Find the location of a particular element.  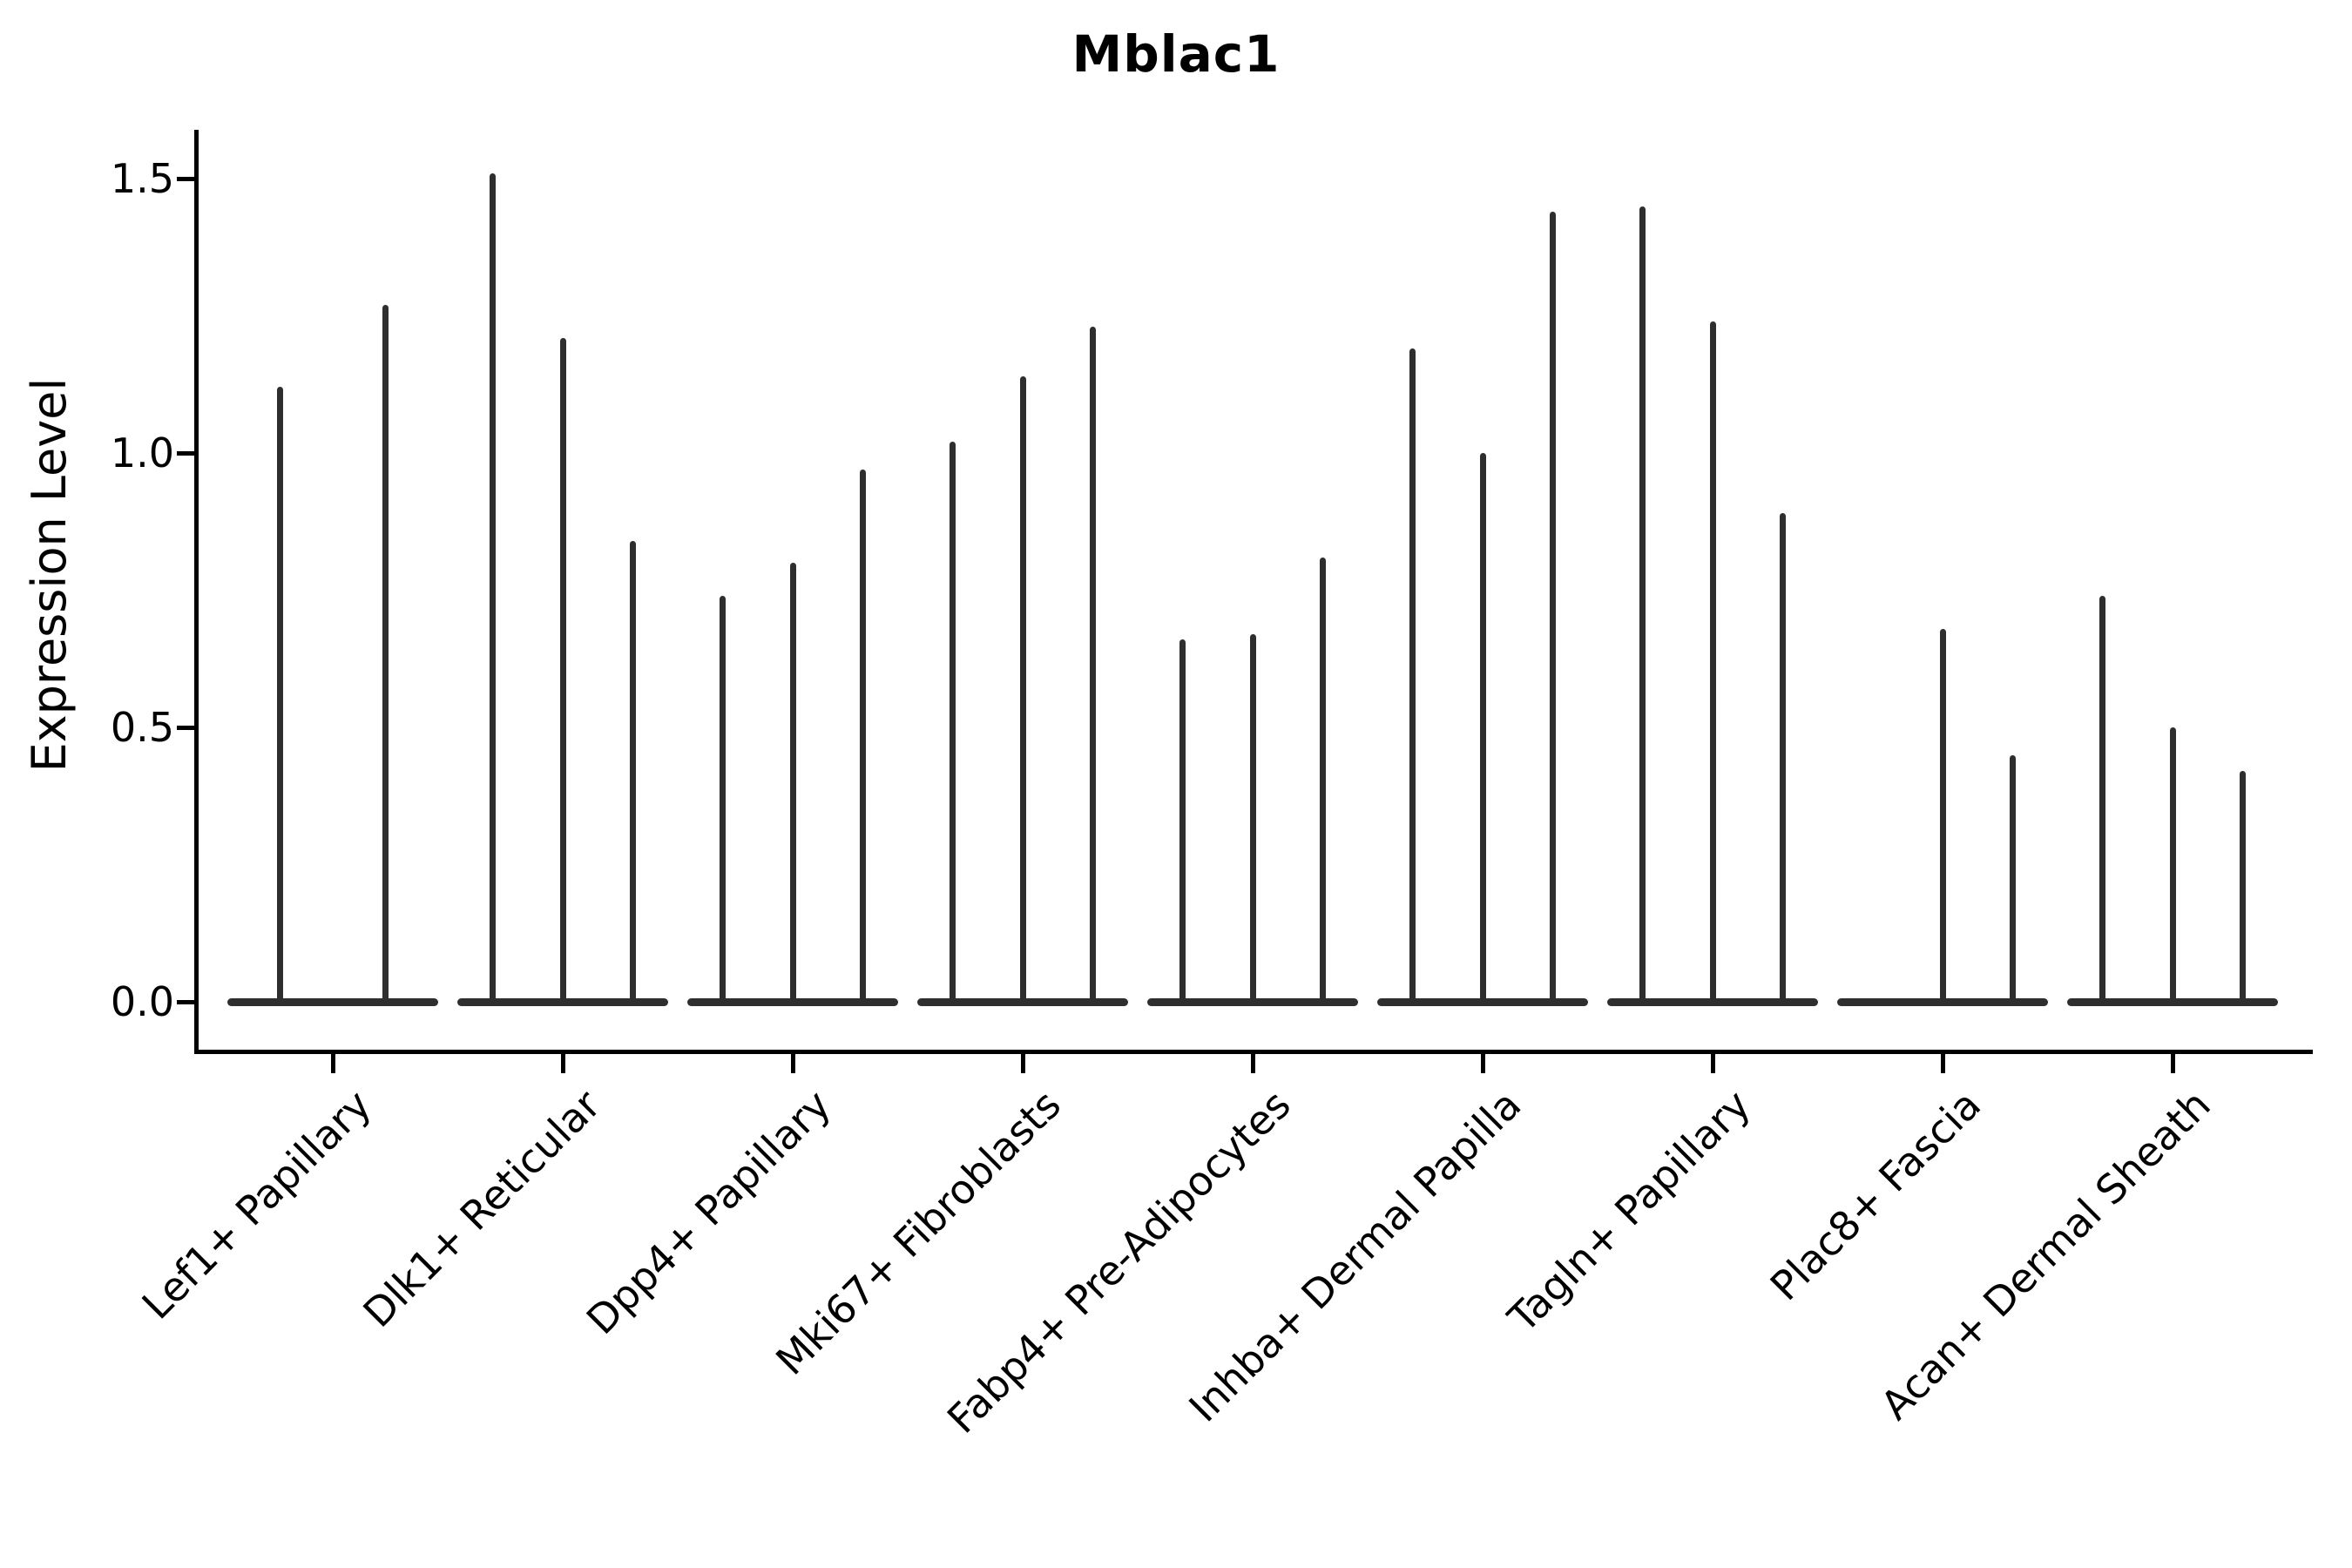

y-axis-label: Expression Level is located at coordinates (49, 575).